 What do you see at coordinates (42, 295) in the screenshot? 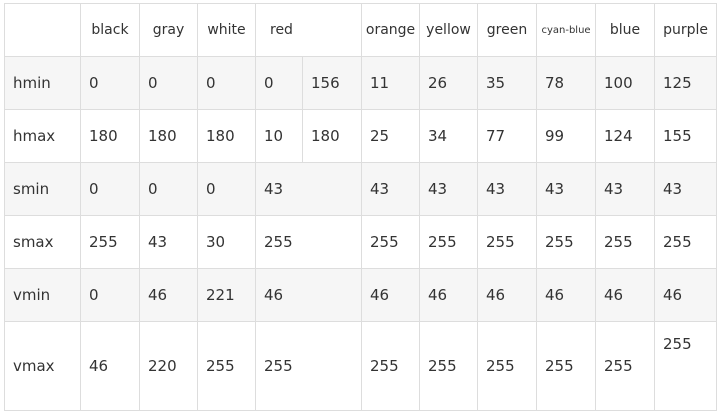
I see `row-label-vmin: vmin` at bounding box center [42, 295].